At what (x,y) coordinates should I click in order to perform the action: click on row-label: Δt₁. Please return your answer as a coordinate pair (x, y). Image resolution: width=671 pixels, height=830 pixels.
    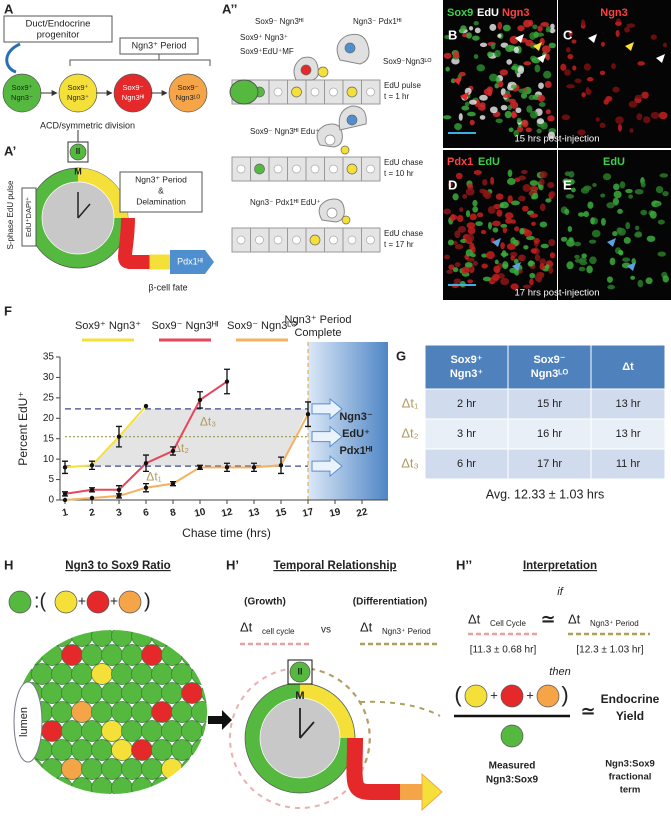
    Looking at the image, I should click on (410, 402).